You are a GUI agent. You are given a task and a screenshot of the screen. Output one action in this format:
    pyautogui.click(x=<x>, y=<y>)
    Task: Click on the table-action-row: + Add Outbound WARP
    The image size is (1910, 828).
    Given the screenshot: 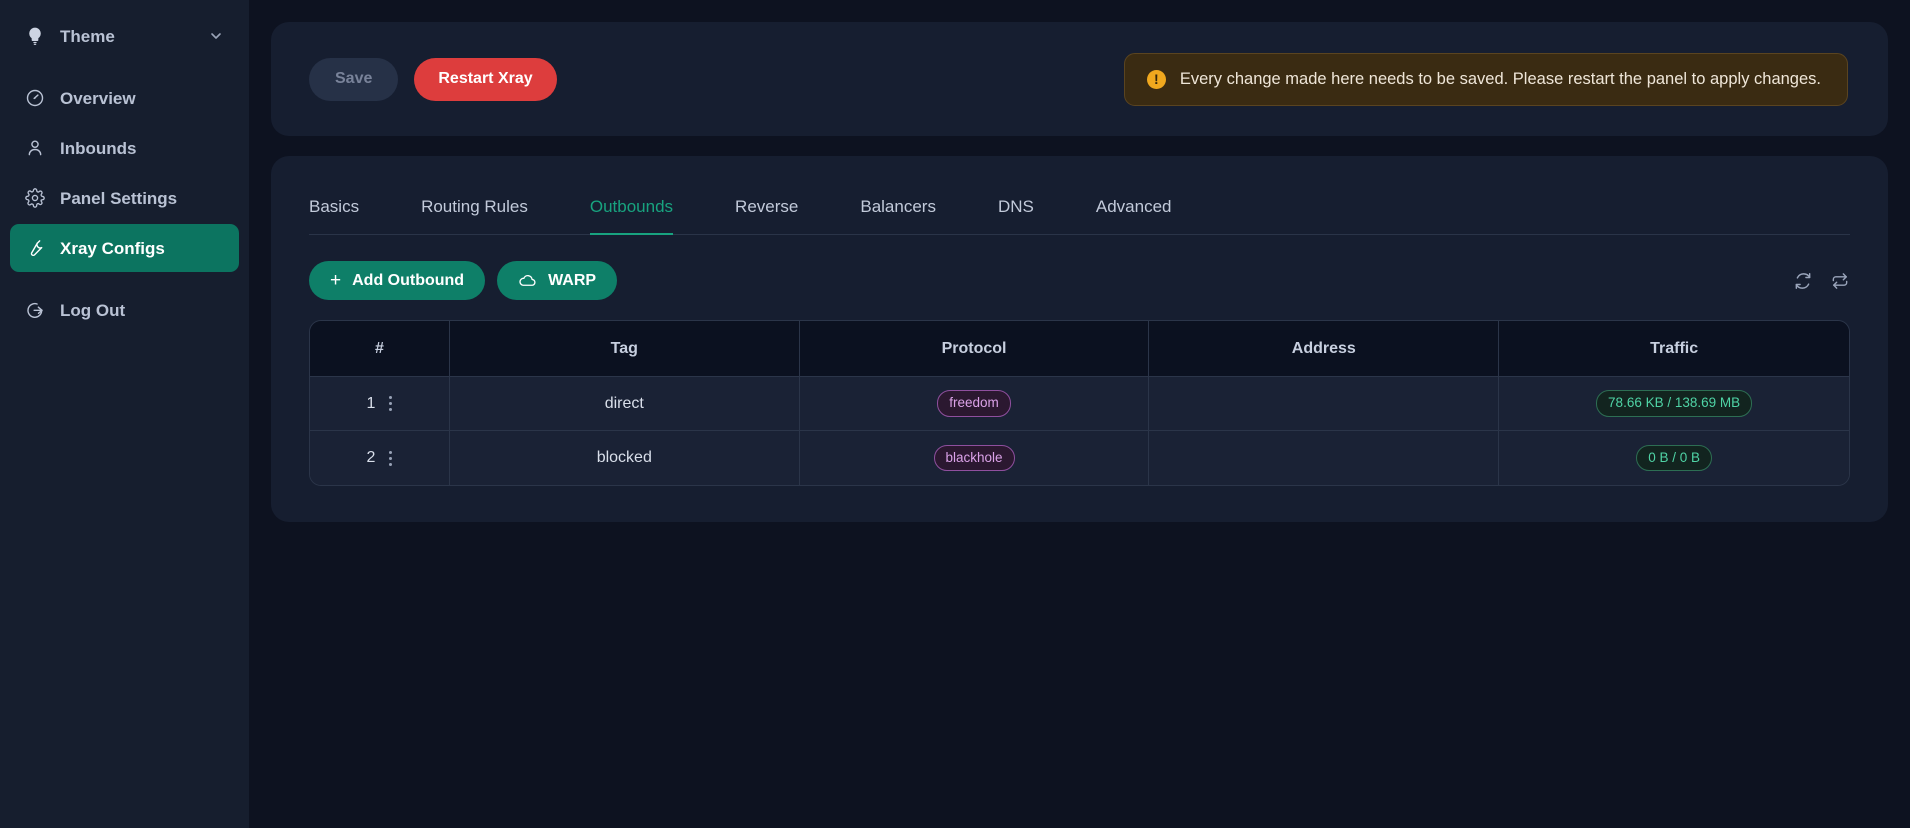 What is the action you would take?
    pyautogui.click(x=1079, y=280)
    